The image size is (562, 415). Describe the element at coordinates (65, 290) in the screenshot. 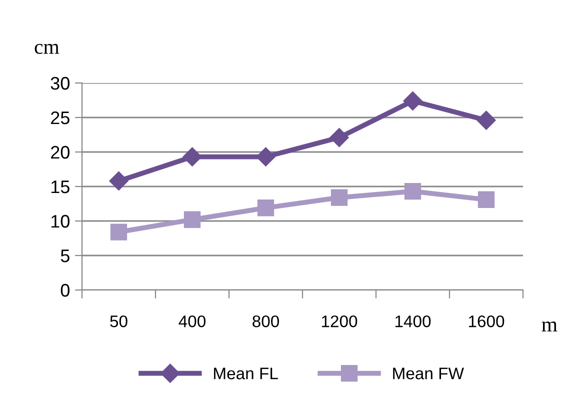

I see `y-tick-label: 0` at that location.